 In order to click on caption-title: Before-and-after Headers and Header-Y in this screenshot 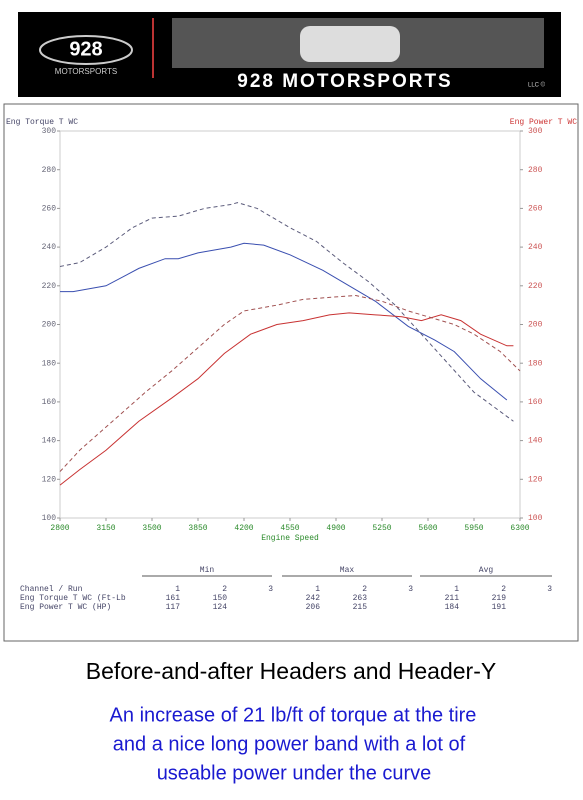, I will do `click(291, 671)`.